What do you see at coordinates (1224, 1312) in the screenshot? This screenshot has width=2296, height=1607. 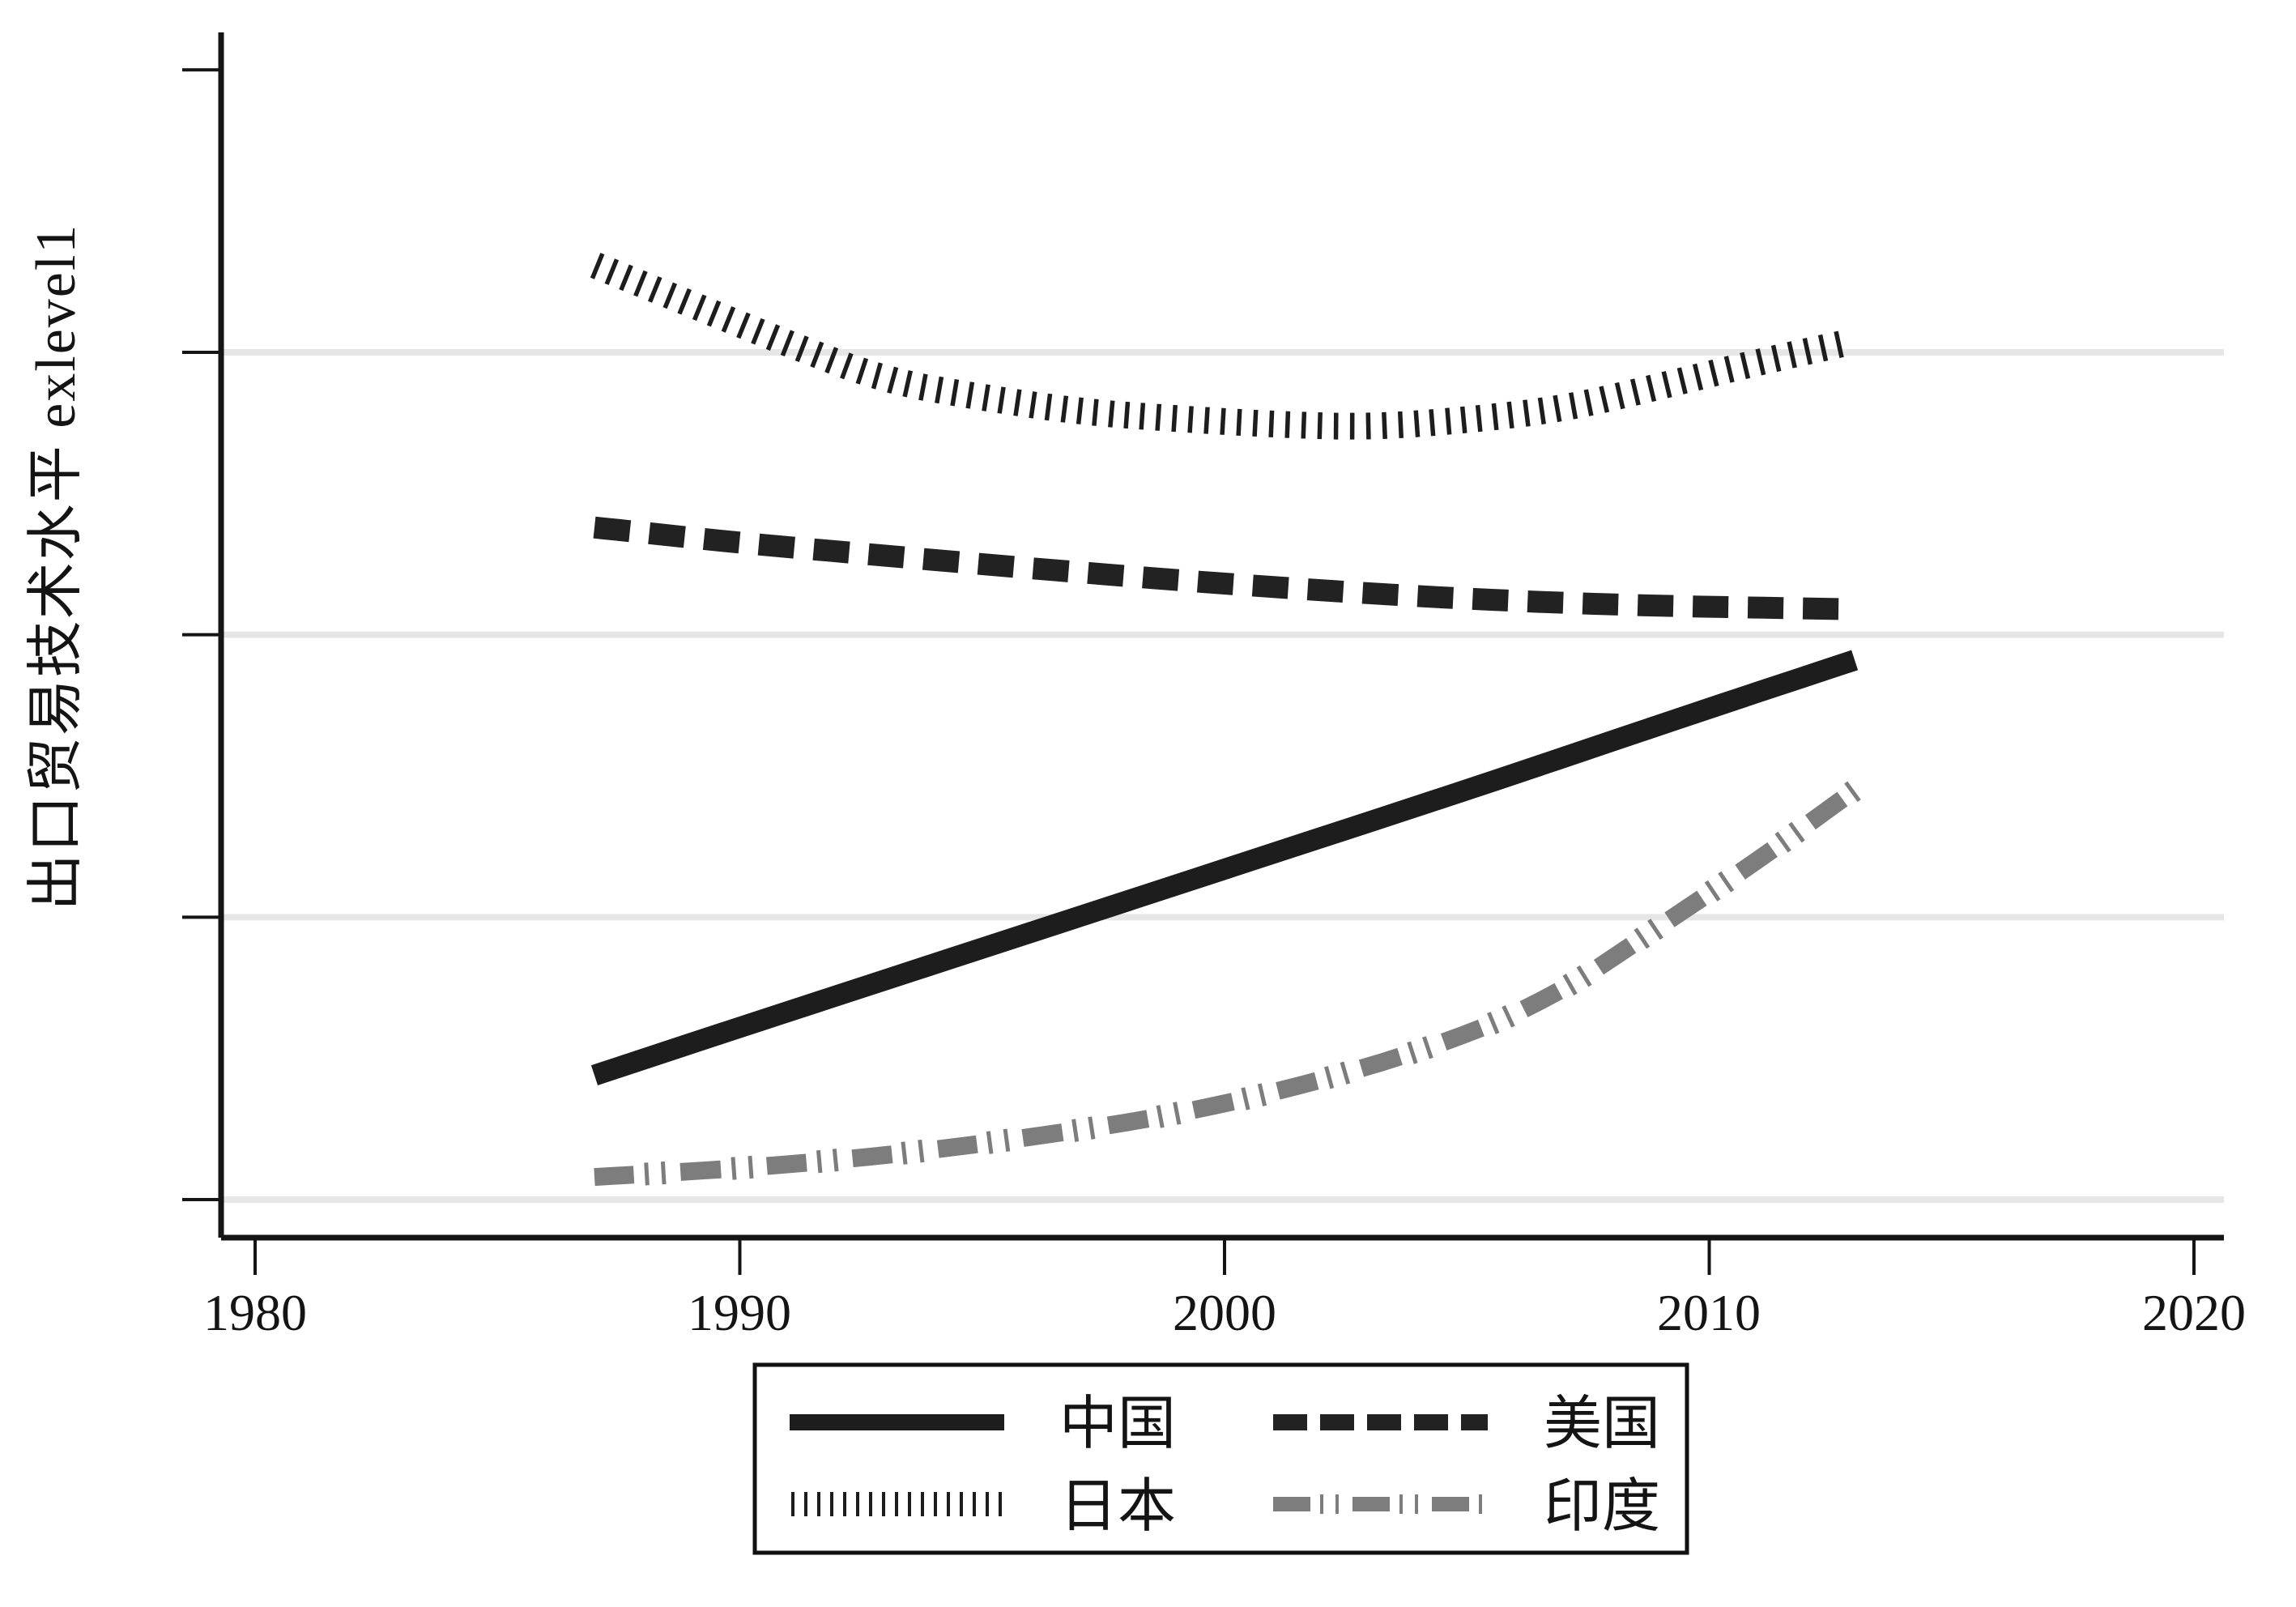 I see `x-tick-label-2000: 2000` at bounding box center [1224, 1312].